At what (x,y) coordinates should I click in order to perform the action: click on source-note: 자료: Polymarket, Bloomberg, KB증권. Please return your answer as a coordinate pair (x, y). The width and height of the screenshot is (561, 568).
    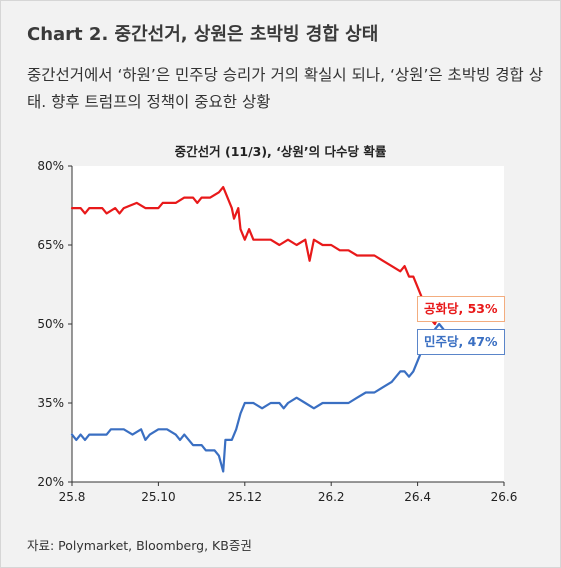
    Looking at the image, I should click on (139, 545).